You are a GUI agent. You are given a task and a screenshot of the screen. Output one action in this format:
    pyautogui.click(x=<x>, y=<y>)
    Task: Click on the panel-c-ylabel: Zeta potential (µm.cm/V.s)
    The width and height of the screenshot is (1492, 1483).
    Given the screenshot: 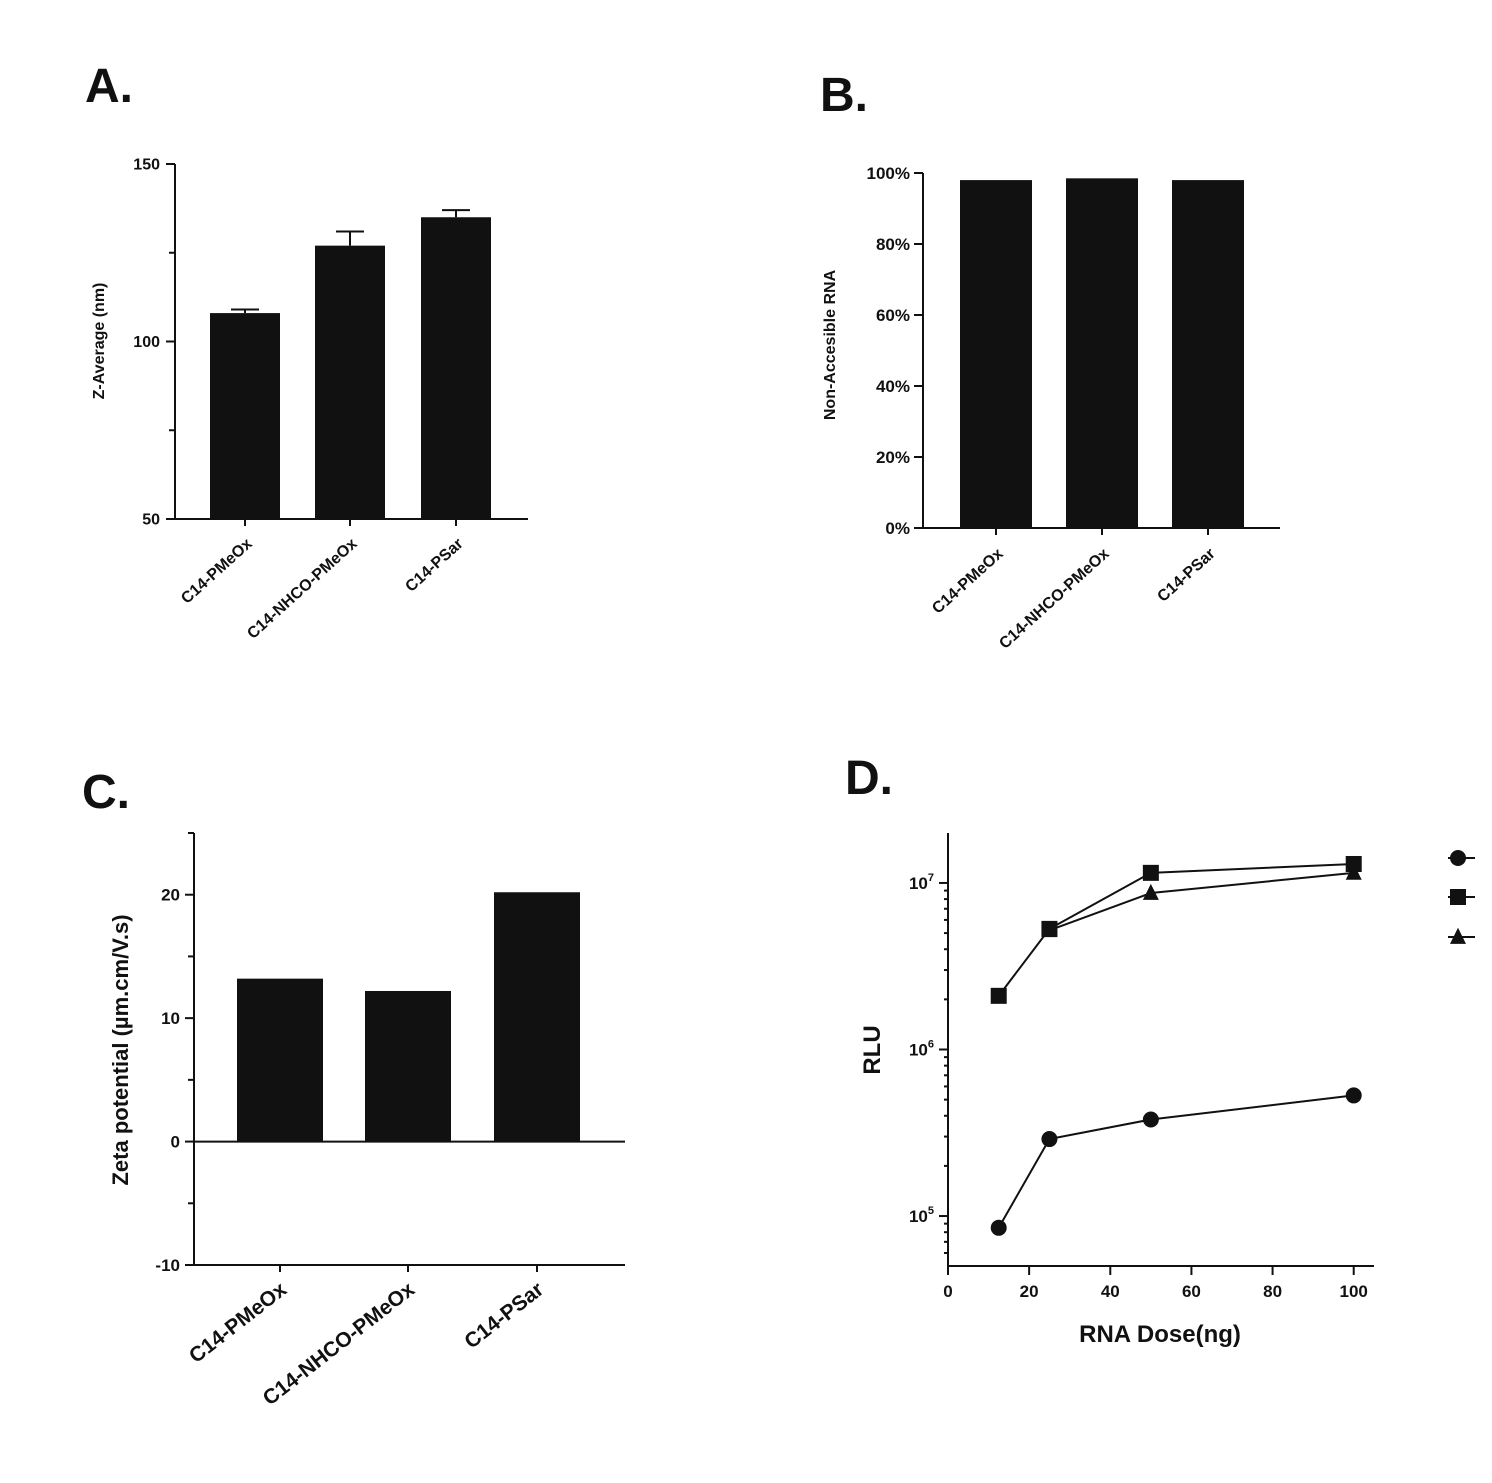 What is the action you would take?
    pyautogui.click(x=120, y=1049)
    